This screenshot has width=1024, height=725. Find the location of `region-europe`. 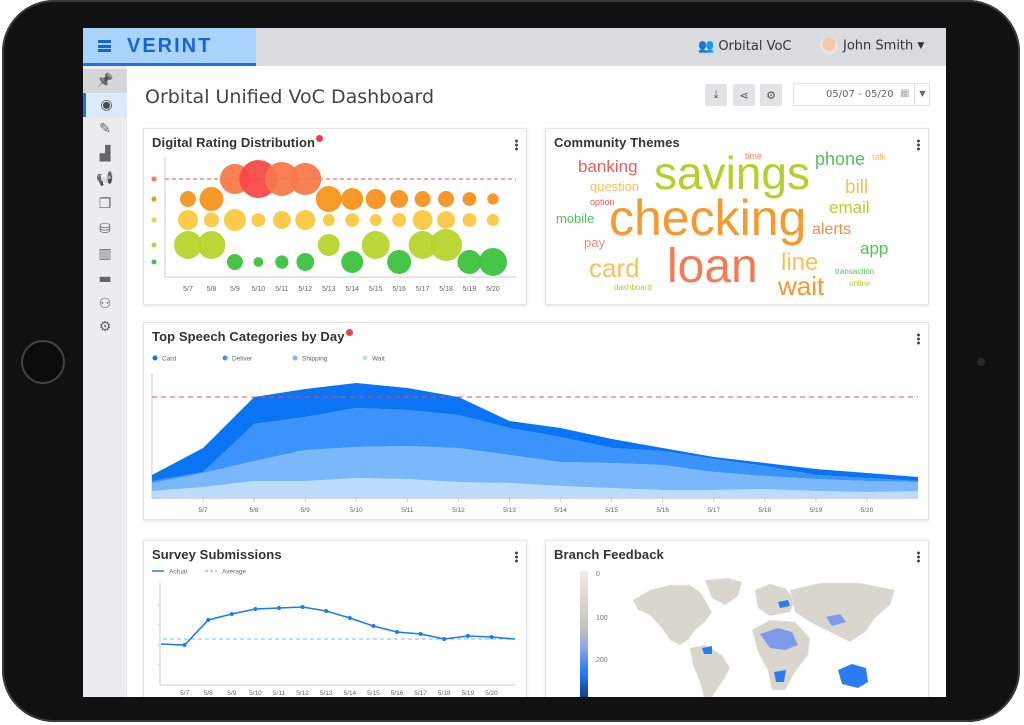

region-europe is located at coordinates (775, 600).